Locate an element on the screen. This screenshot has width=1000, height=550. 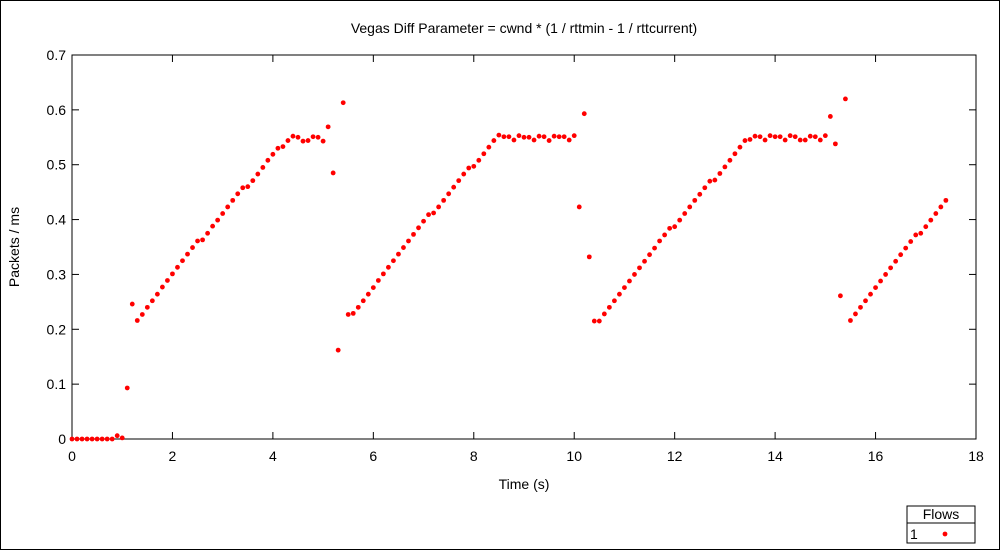
y-tick-label: 0.6 is located at coordinates (57, 110).